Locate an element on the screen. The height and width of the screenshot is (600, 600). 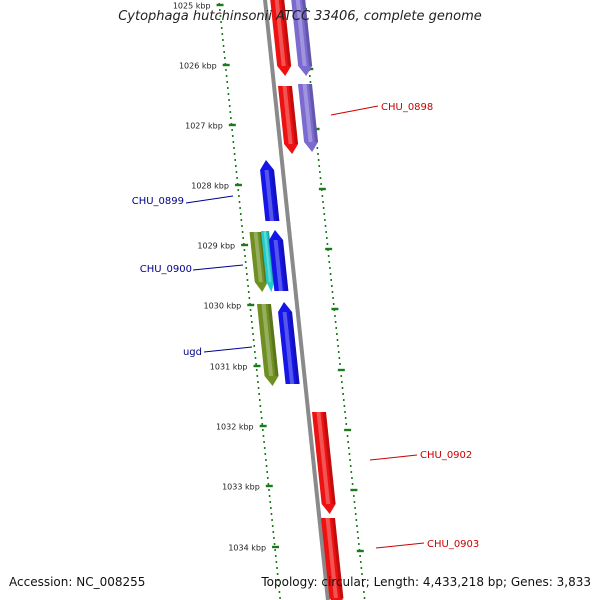
gene-label: CHU_0902 is located at coordinates (446, 455).